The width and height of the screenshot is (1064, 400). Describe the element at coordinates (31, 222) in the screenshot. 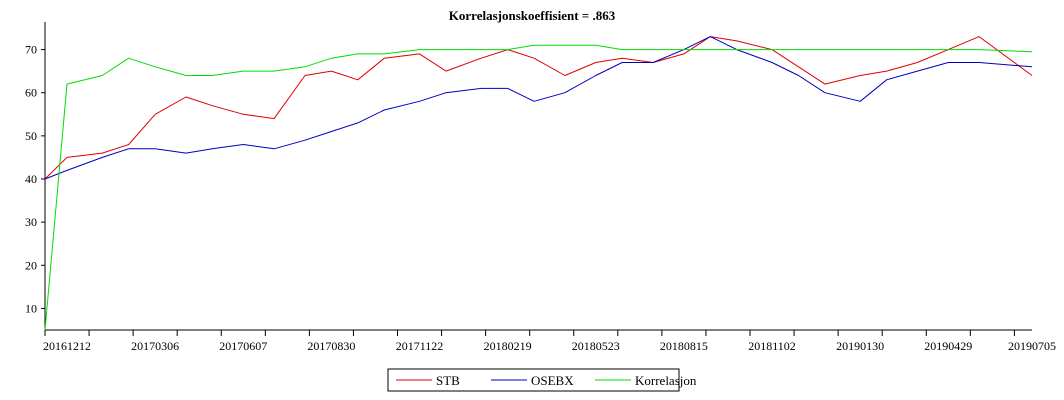

I see `y-tick-label: 30` at that location.